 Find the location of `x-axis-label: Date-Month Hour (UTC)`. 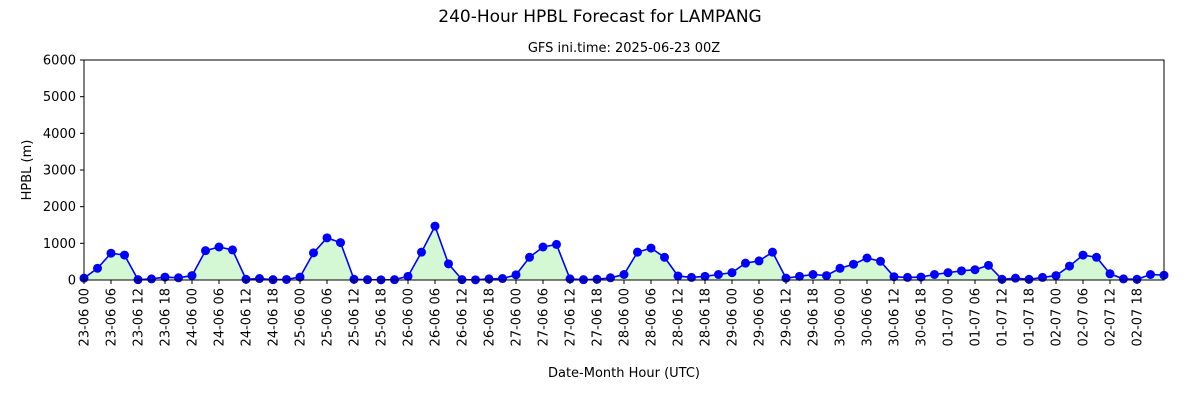

x-axis-label: Date-Month Hour (UTC) is located at coordinates (624, 373).